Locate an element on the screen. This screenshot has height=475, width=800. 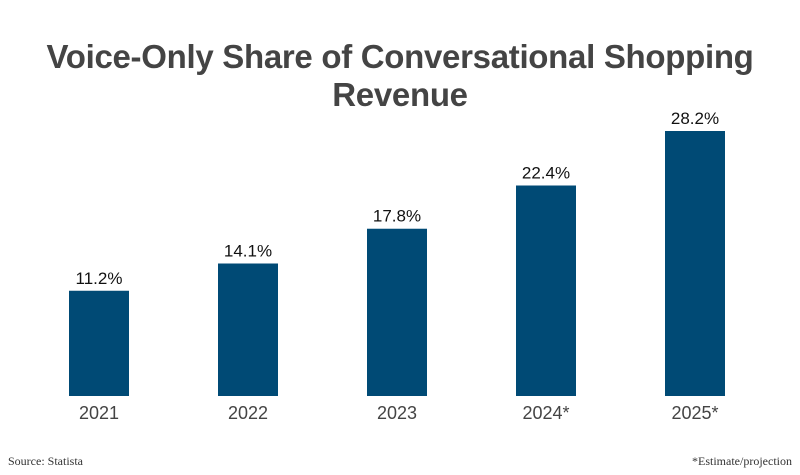
x-tick-label: 2024* is located at coordinates (545, 413).